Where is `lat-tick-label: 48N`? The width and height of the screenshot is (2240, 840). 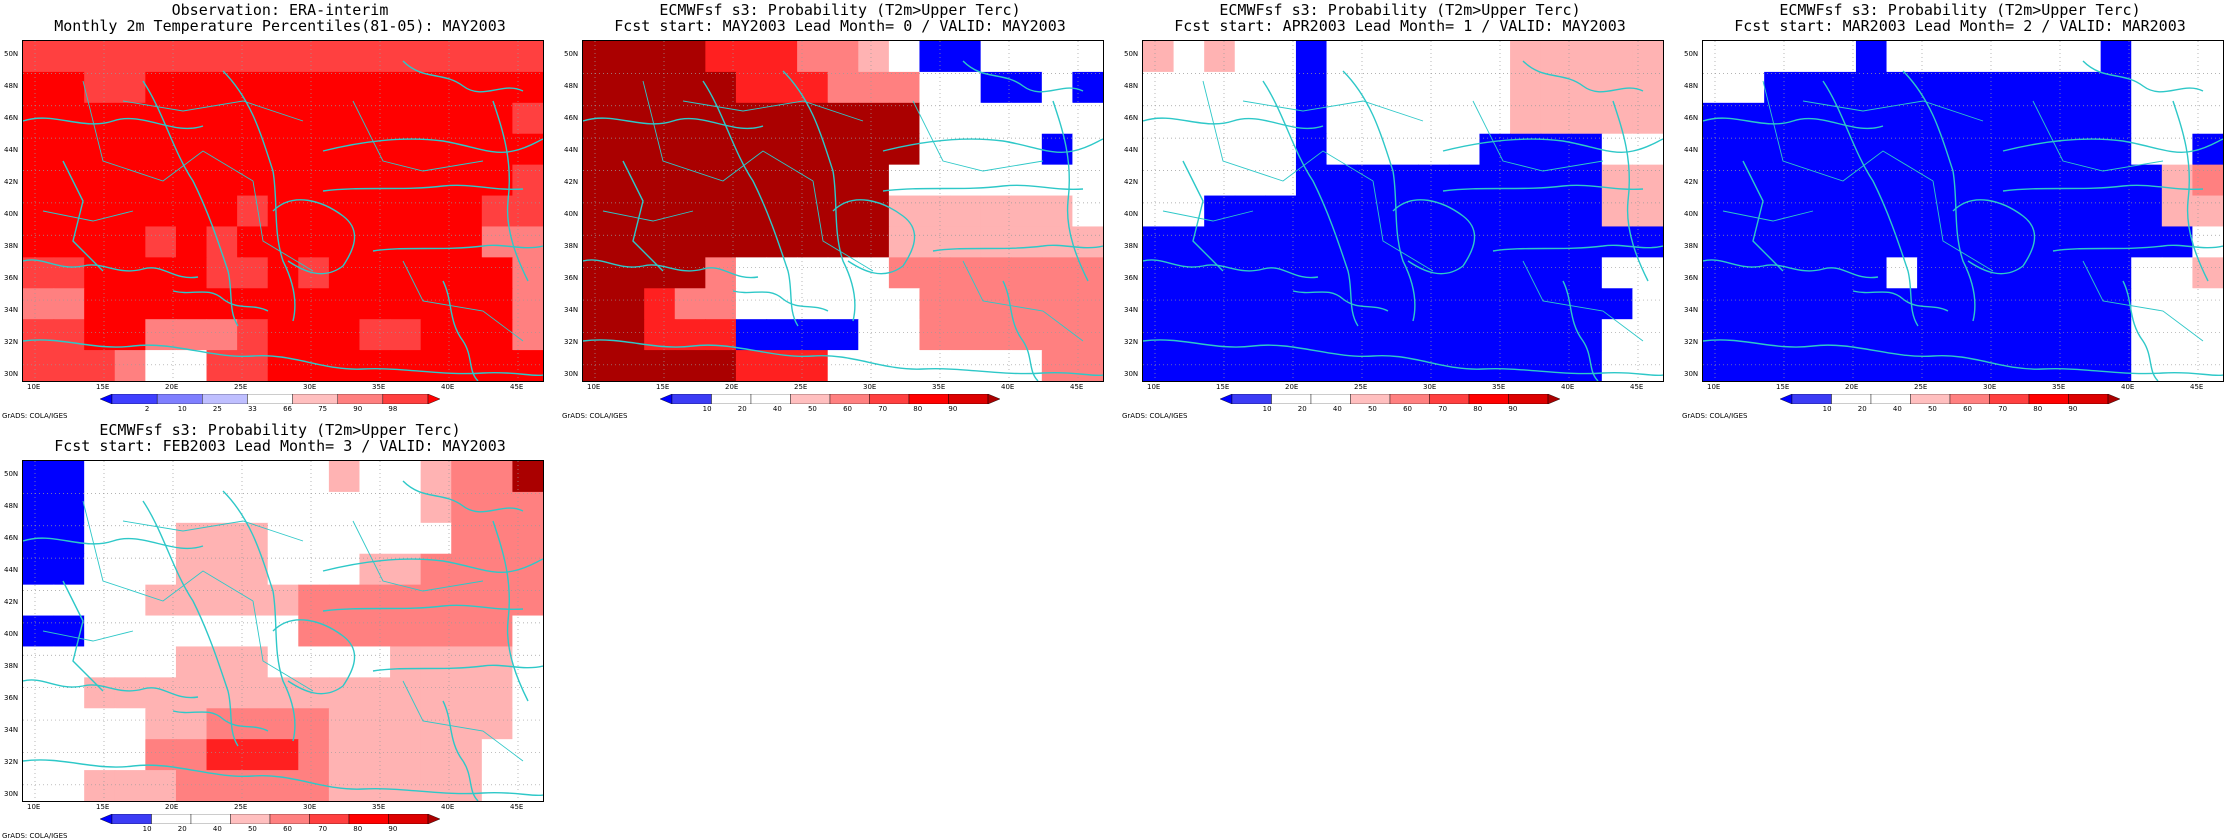
lat-tick-label: 48N is located at coordinates (571, 86).